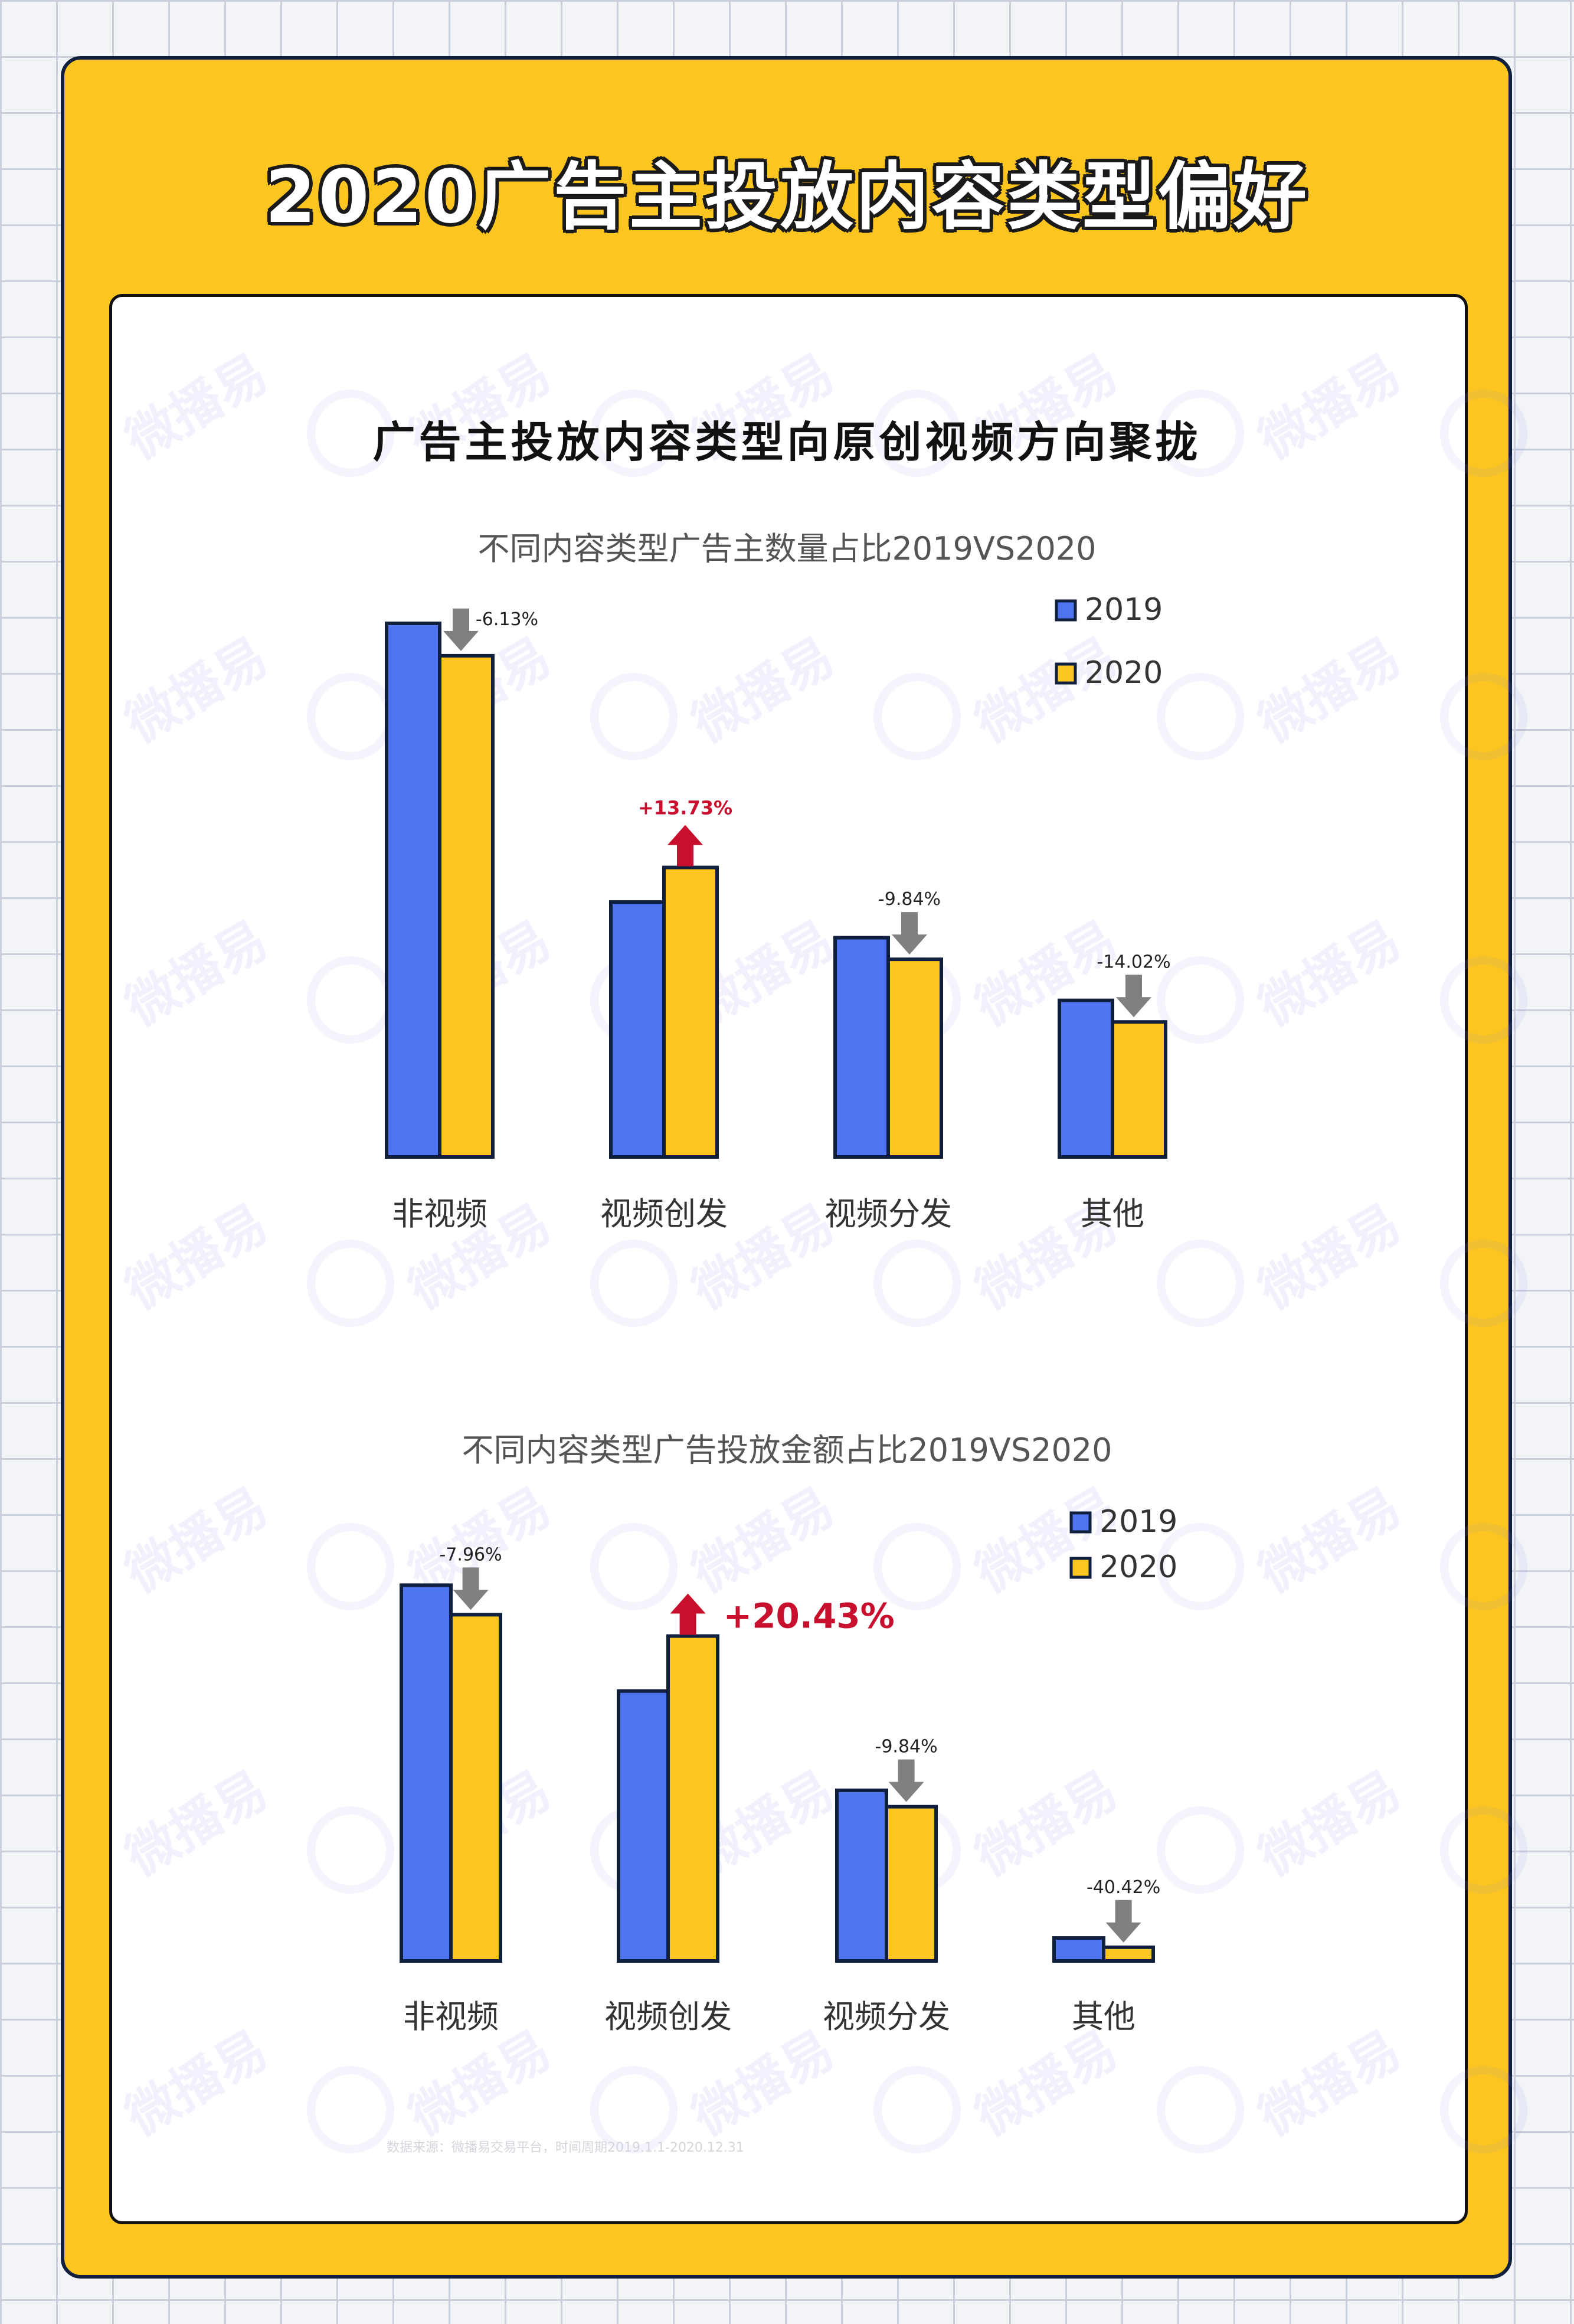 The width and height of the screenshot is (1574, 2324). Describe the element at coordinates (1133, 962) in the screenshot. I see `change-label: -14.02%` at that location.